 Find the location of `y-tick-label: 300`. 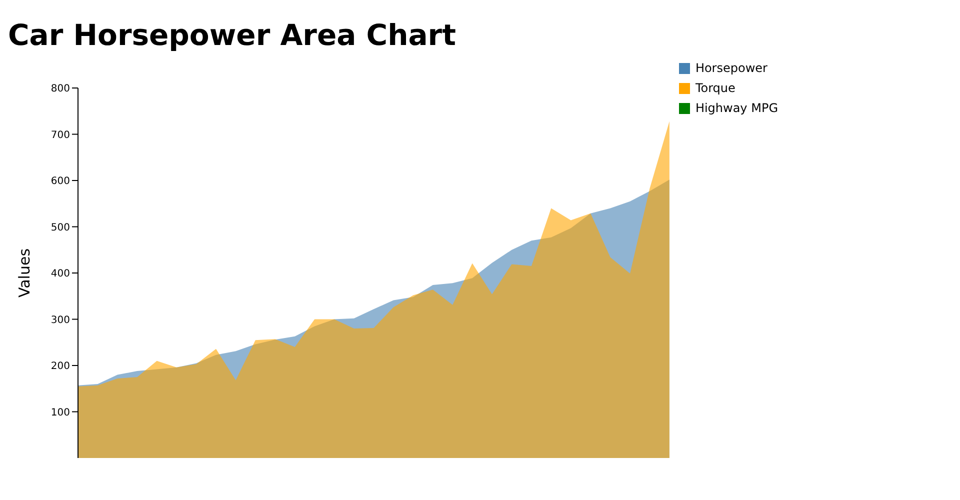

y-tick-label: 300 is located at coordinates (60, 320).